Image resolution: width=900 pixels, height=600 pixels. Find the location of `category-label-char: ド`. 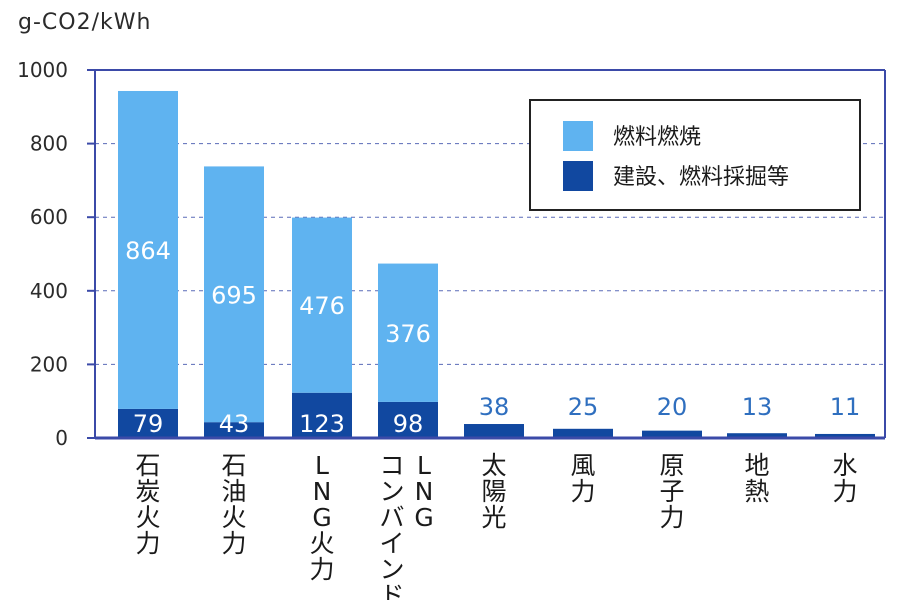

category-label-char: ド is located at coordinates (391, 590).